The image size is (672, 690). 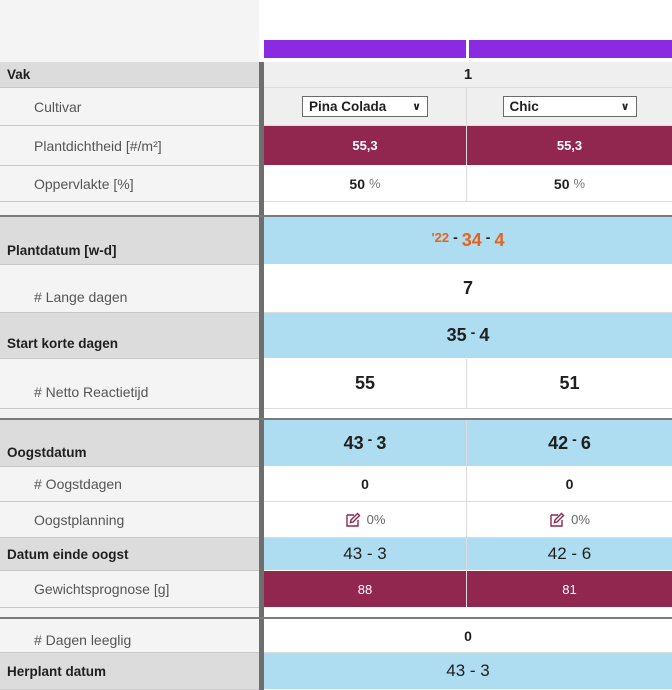 I want to click on einde-oogst-value-1: 43 - 3, so click(x=365, y=554).